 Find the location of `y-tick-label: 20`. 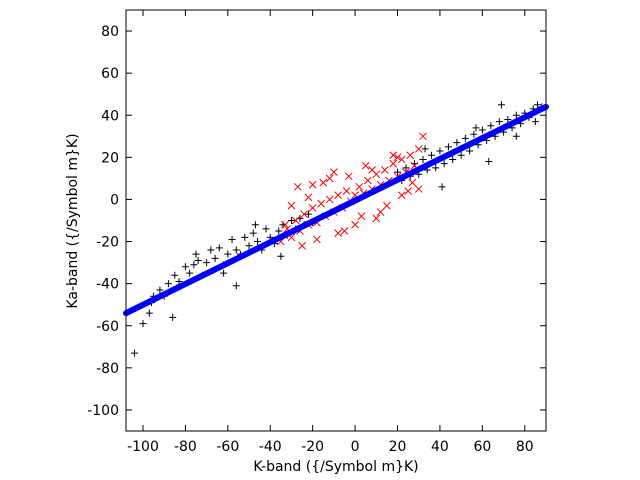

y-tick-label: 20 is located at coordinates (110, 158).